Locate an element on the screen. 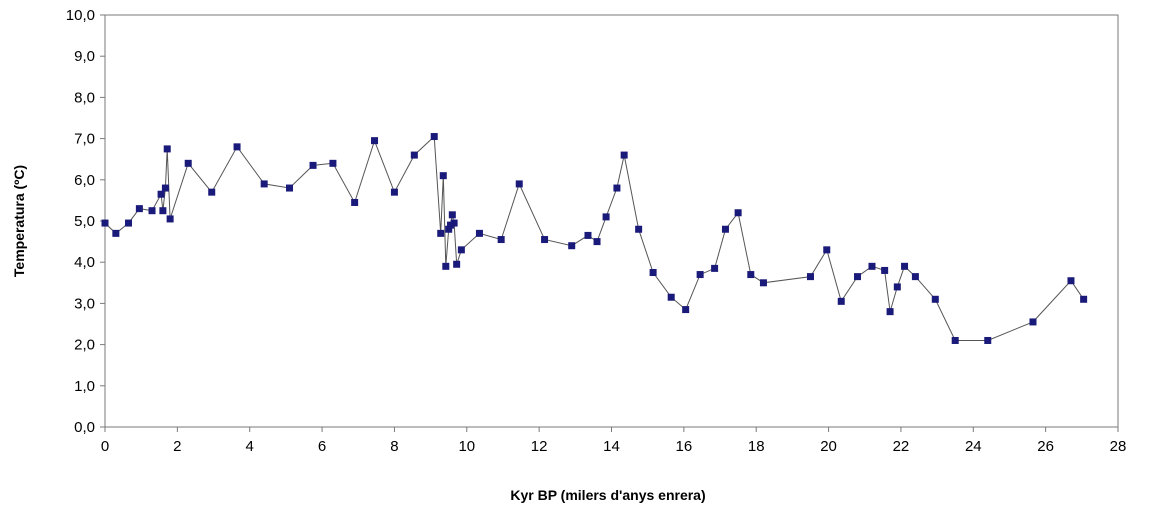 The width and height of the screenshot is (1158, 511). x-tick-label: 16 is located at coordinates (684, 446).